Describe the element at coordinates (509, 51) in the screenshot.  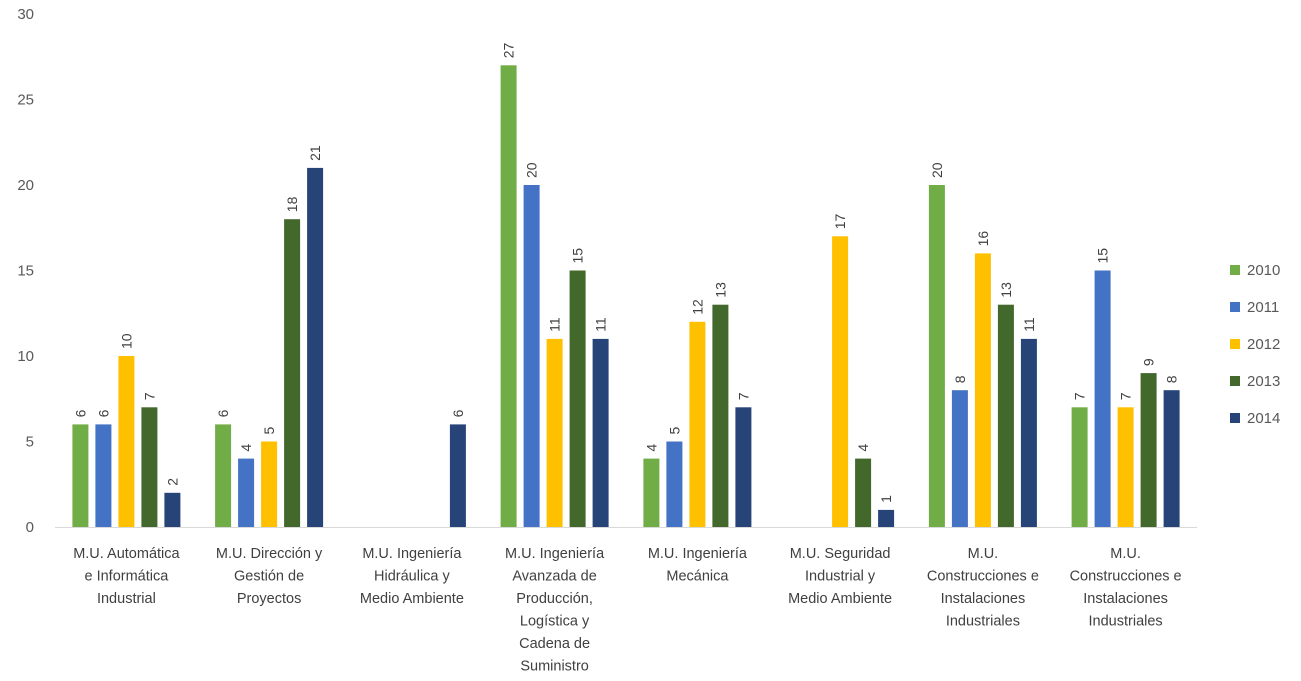
I see `data-label: 27` at that location.